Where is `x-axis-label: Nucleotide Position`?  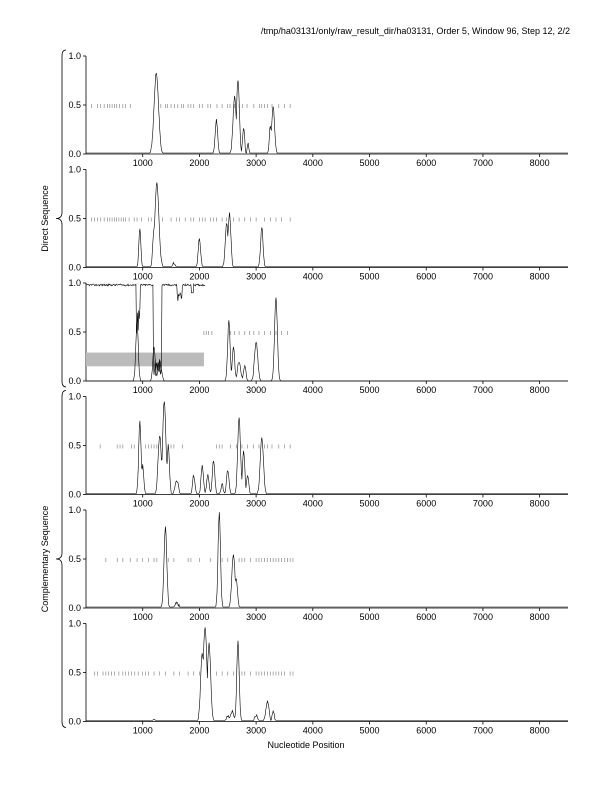
x-axis-label: Nucleotide Position is located at coordinates (306, 745).